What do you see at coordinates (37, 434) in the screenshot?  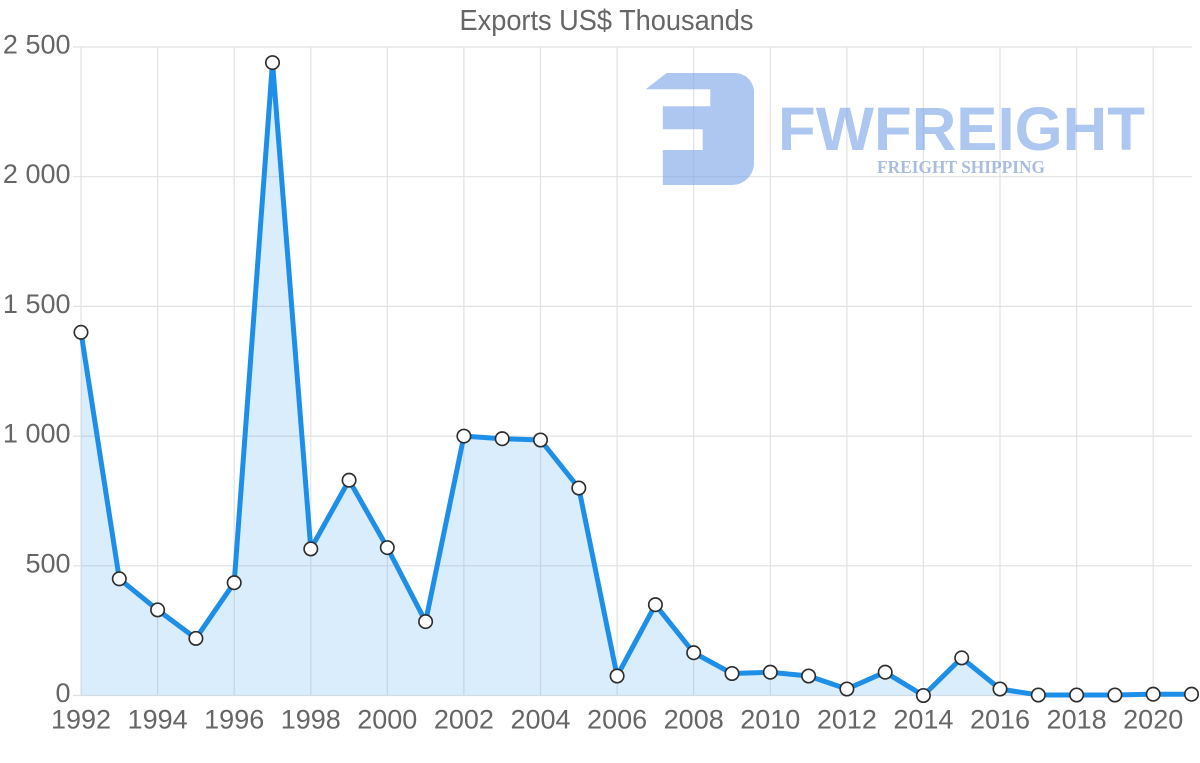 I see `svg-text: 1 000` at bounding box center [37, 434].